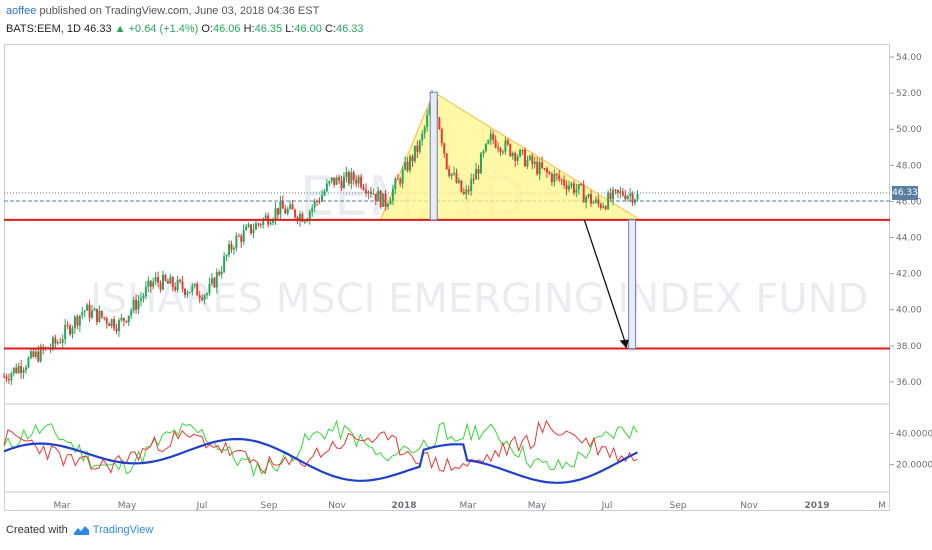 The image size is (932, 550). What do you see at coordinates (909, 166) in the screenshot?
I see `price-tick-label: 48.00` at bounding box center [909, 166].